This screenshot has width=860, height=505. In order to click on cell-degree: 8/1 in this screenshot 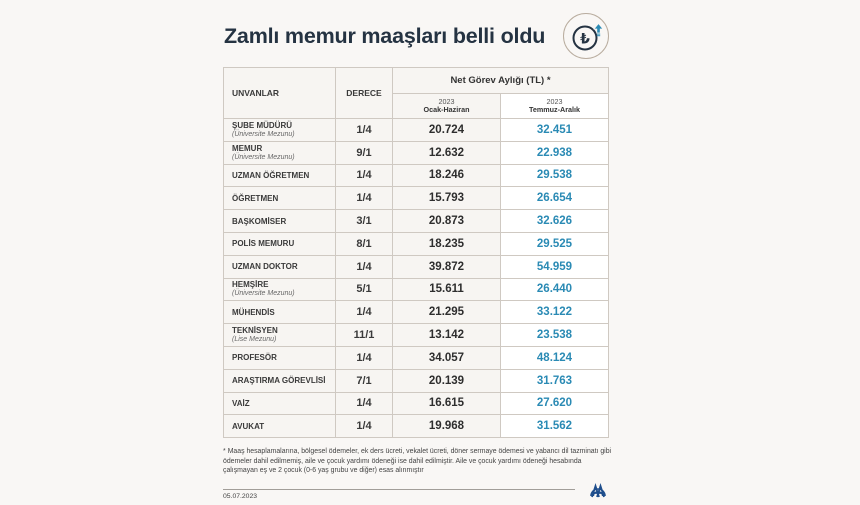, I will do `click(364, 243)`.